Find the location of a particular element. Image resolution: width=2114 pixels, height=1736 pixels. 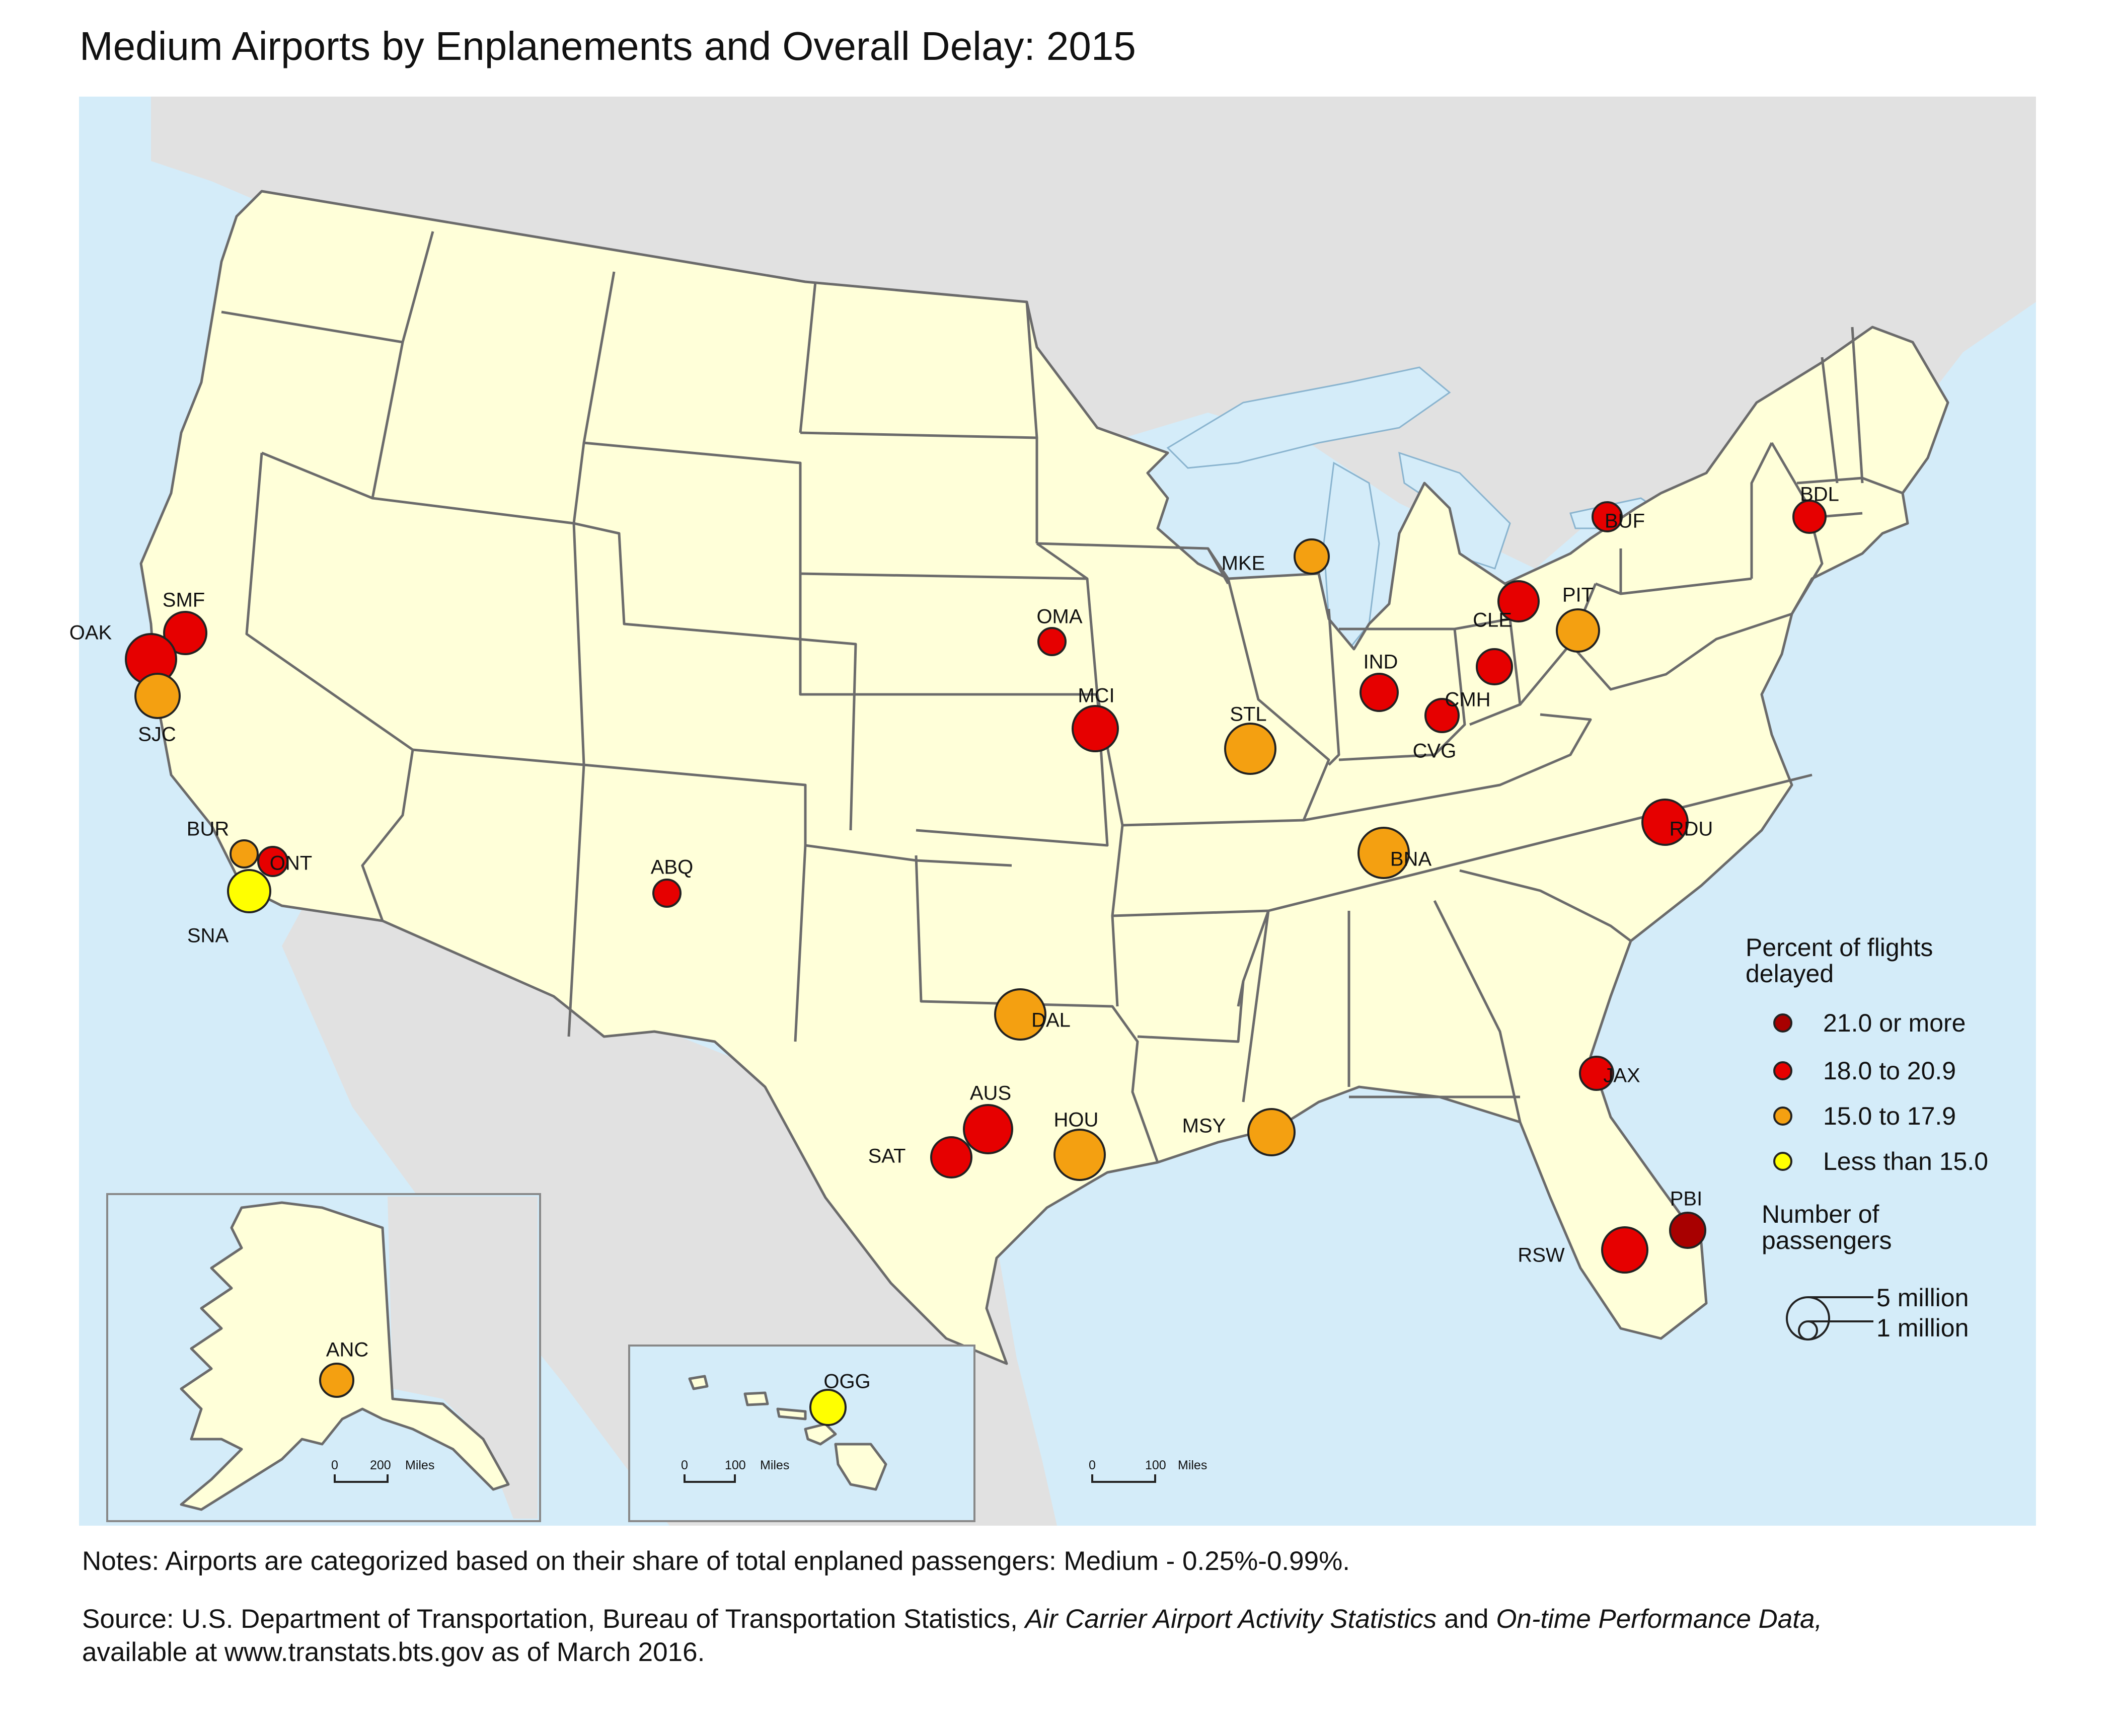

airport-marker-rsw is located at coordinates (1624, 1250).